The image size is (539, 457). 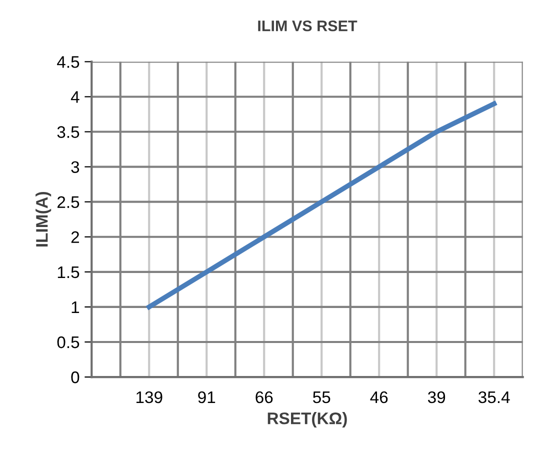 I want to click on x-tick-label: 139, so click(x=149, y=397).